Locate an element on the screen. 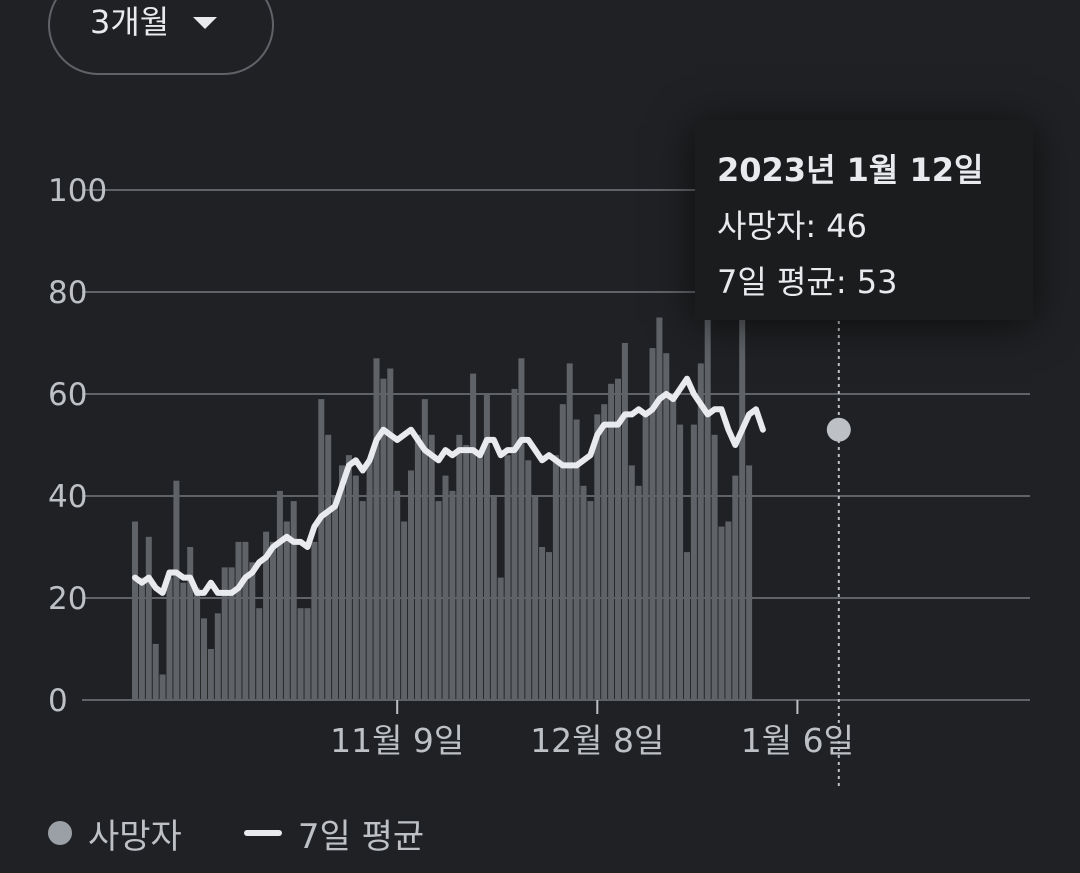 This screenshot has width=1080, height=873. y-tick-label: 80 is located at coordinates (67, 293).